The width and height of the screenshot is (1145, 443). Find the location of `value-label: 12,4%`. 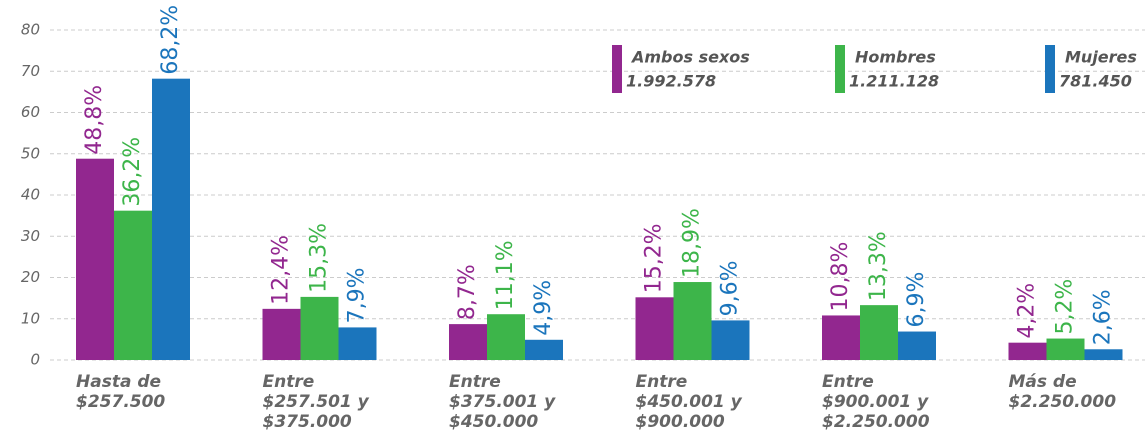

value-label: 12,4% is located at coordinates (281, 270).